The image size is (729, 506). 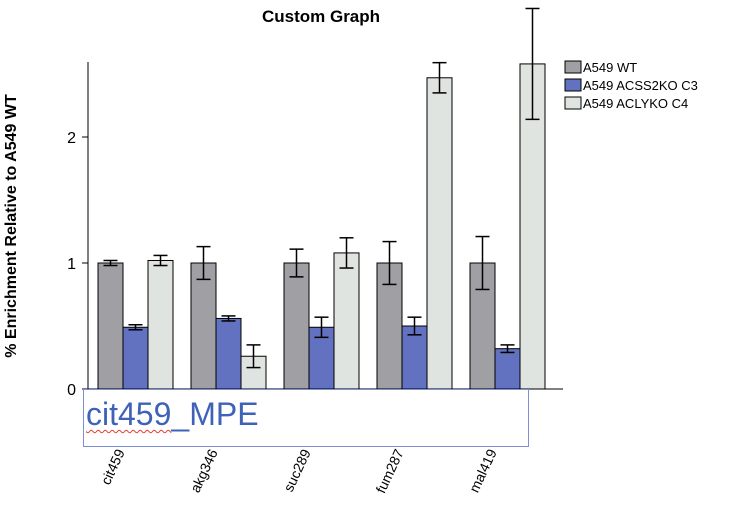 I want to click on bar-cit459-s0, so click(x=110, y=326).